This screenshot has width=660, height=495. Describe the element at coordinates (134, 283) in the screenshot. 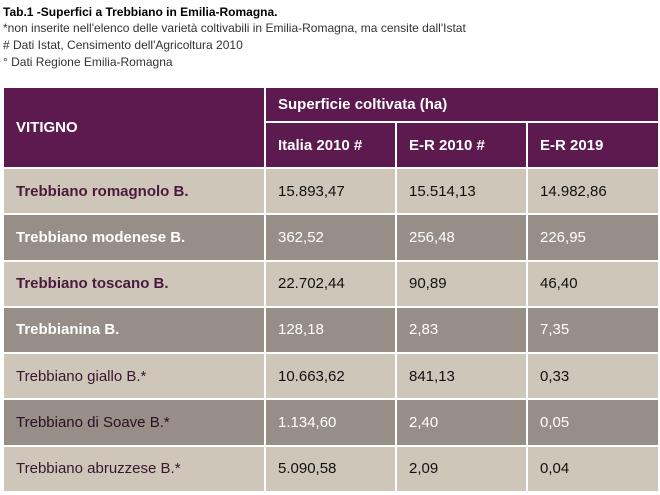

I see `row-label: Trebbiano toscano B.` at that location.